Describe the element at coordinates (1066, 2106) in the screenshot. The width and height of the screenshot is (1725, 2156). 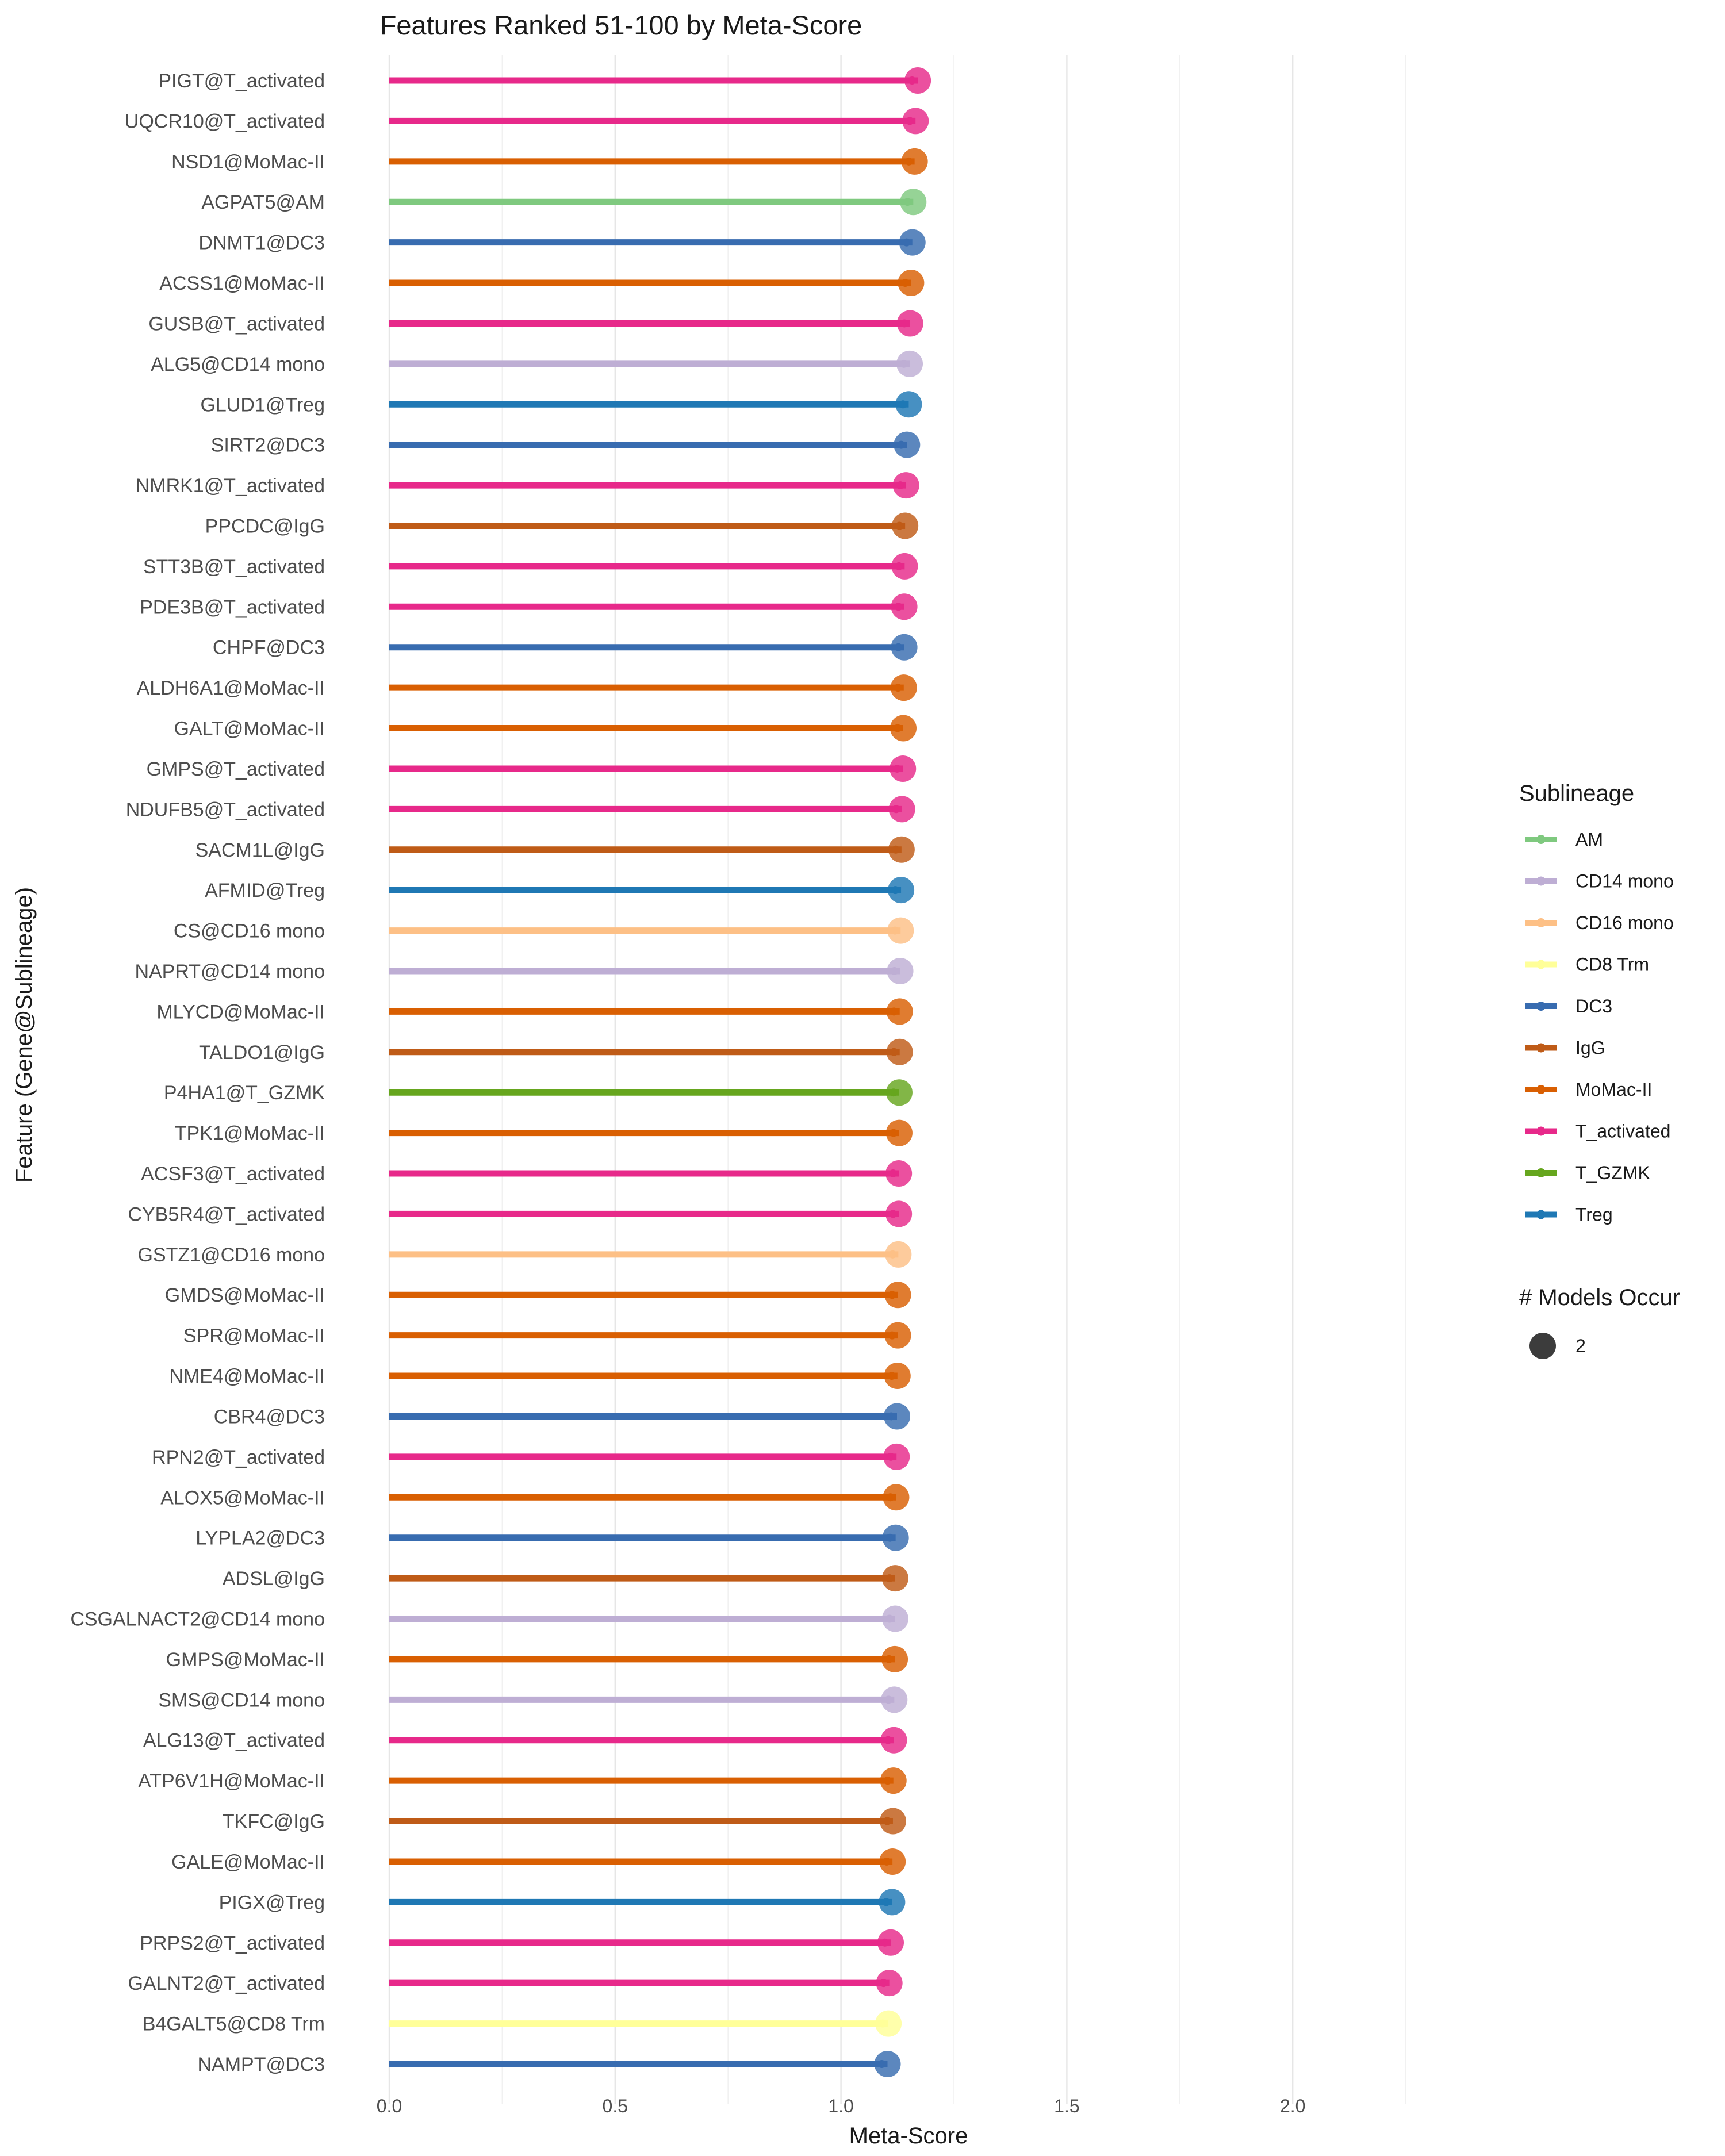
I see `x-tick-label: 1.5` at that location.